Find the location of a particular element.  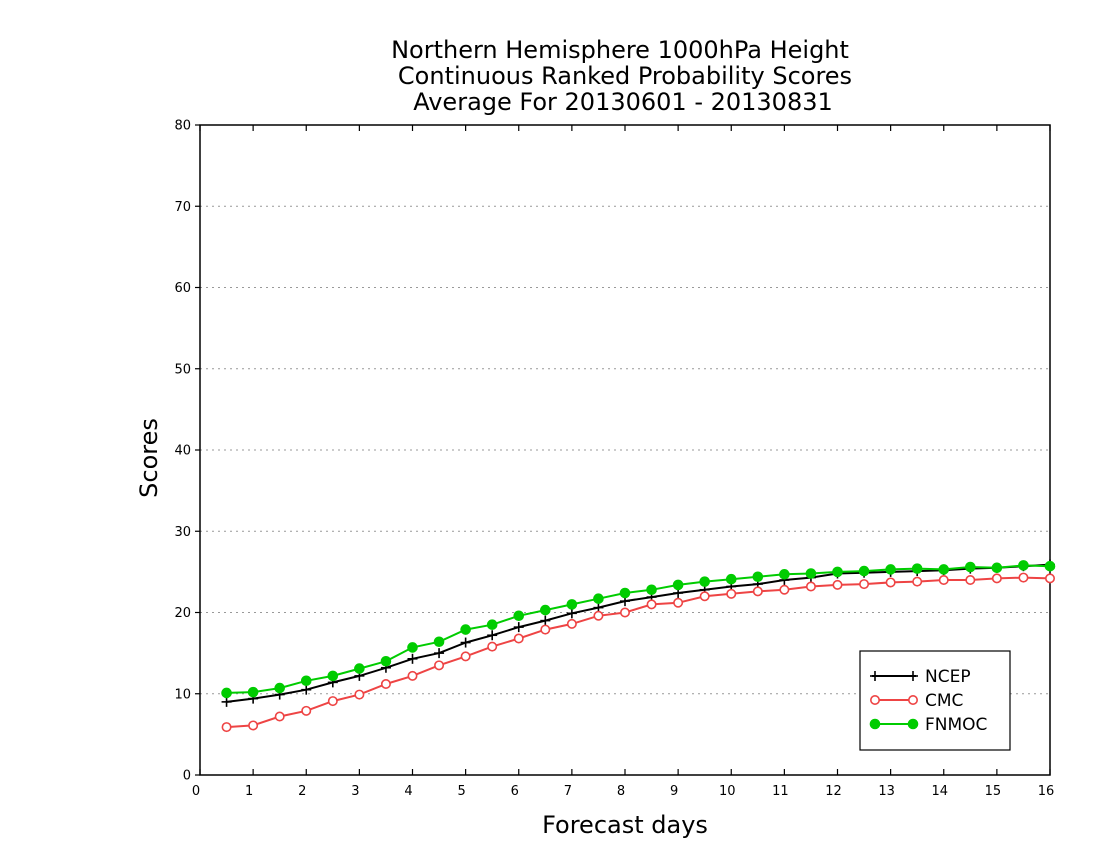

x-tick-label: 2 is located at coordinates (302, 791).